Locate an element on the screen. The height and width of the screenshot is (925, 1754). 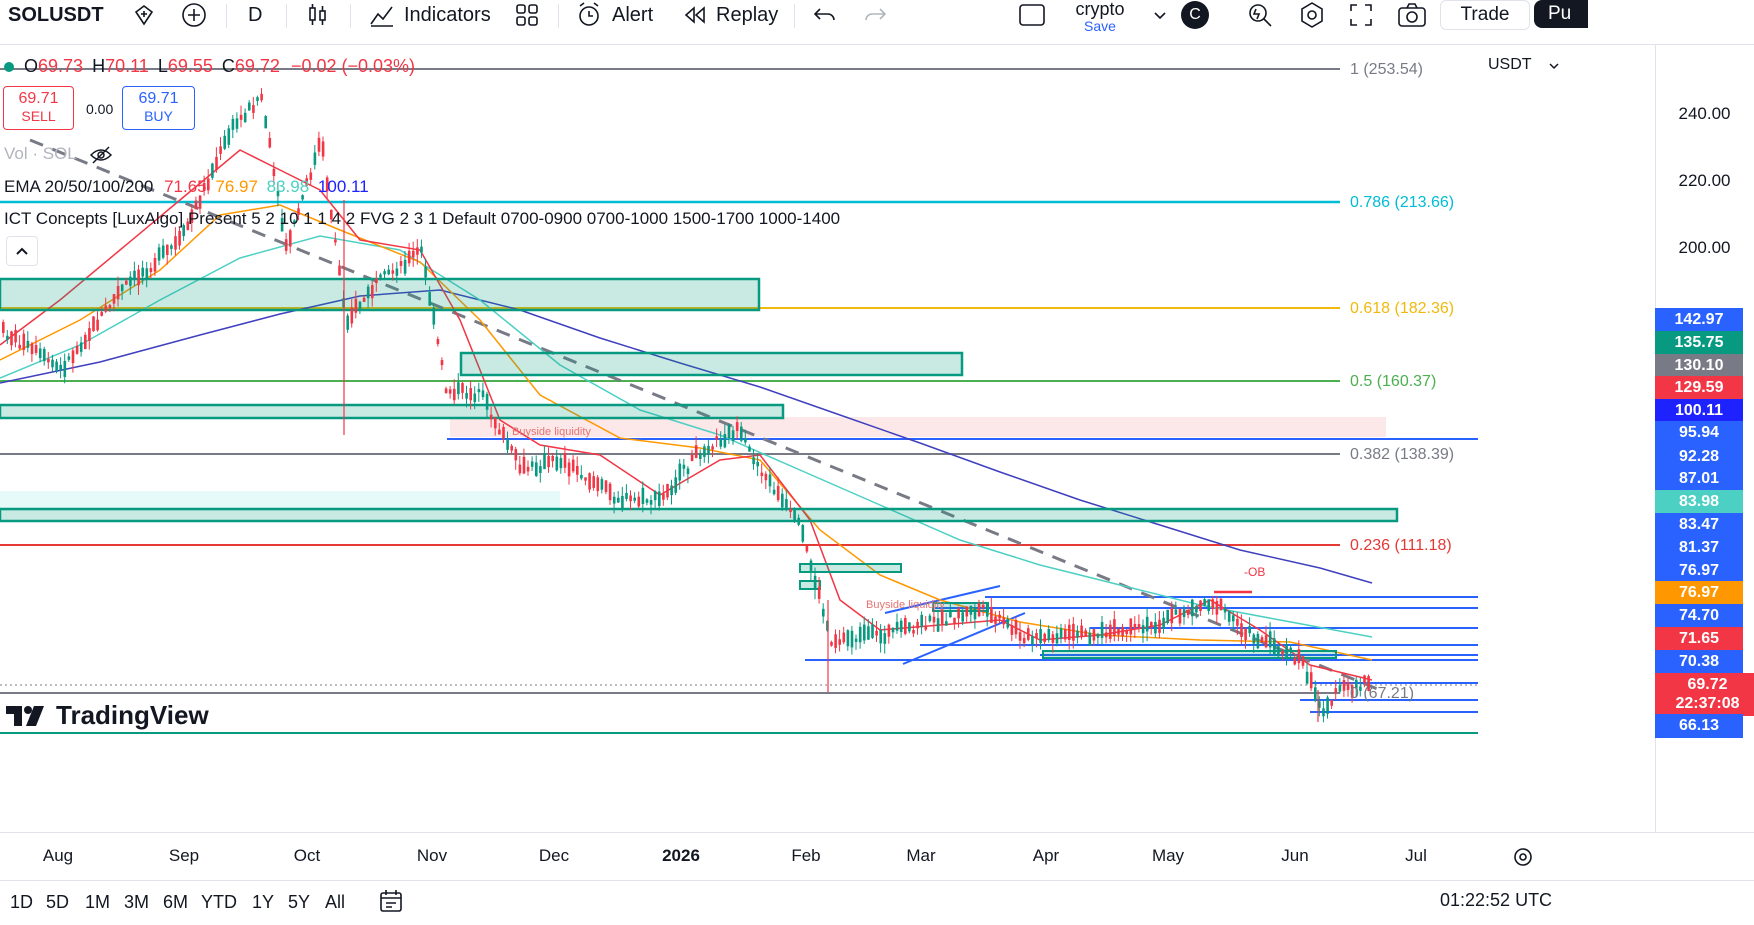
camera-icon is located at coordinates (1412, 15).